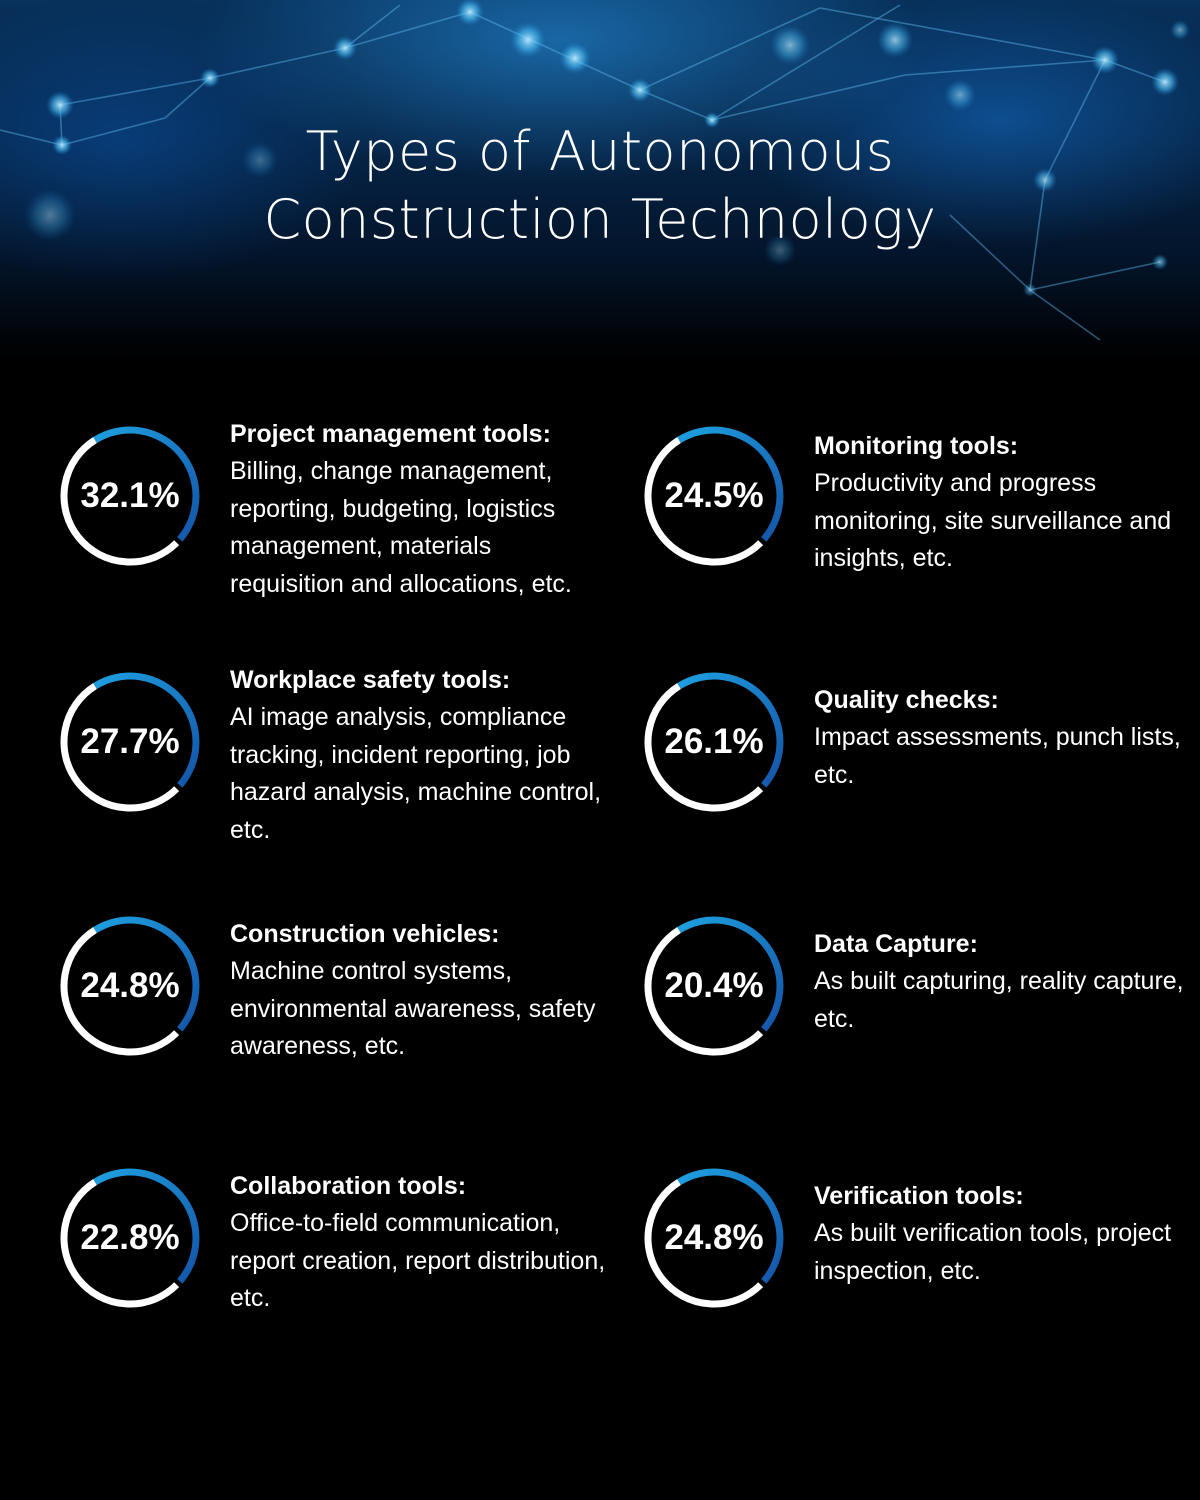 This screenshot has width=1200, height=1500. I want to click on item-title: Verification tools:, so click(919, 1196).